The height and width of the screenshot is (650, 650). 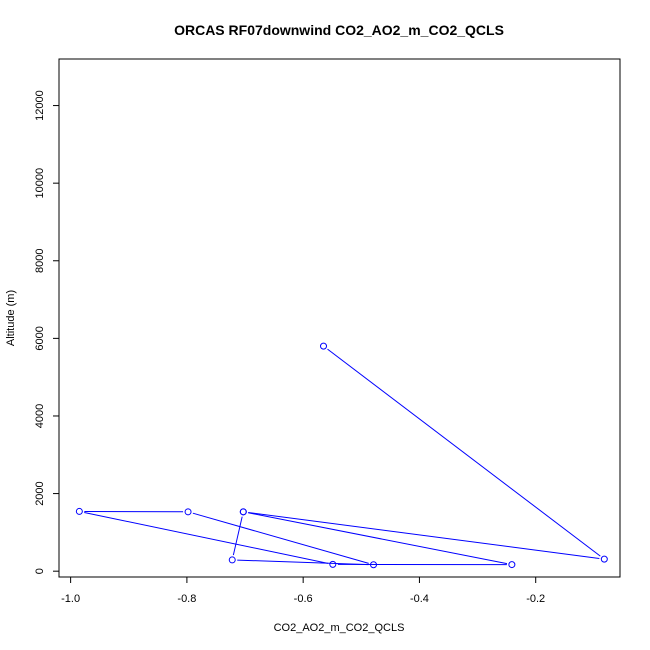 I want to click on y-axis: 0 2000 4000 6000 8000 10000 12000, so click(x=47, y=332).